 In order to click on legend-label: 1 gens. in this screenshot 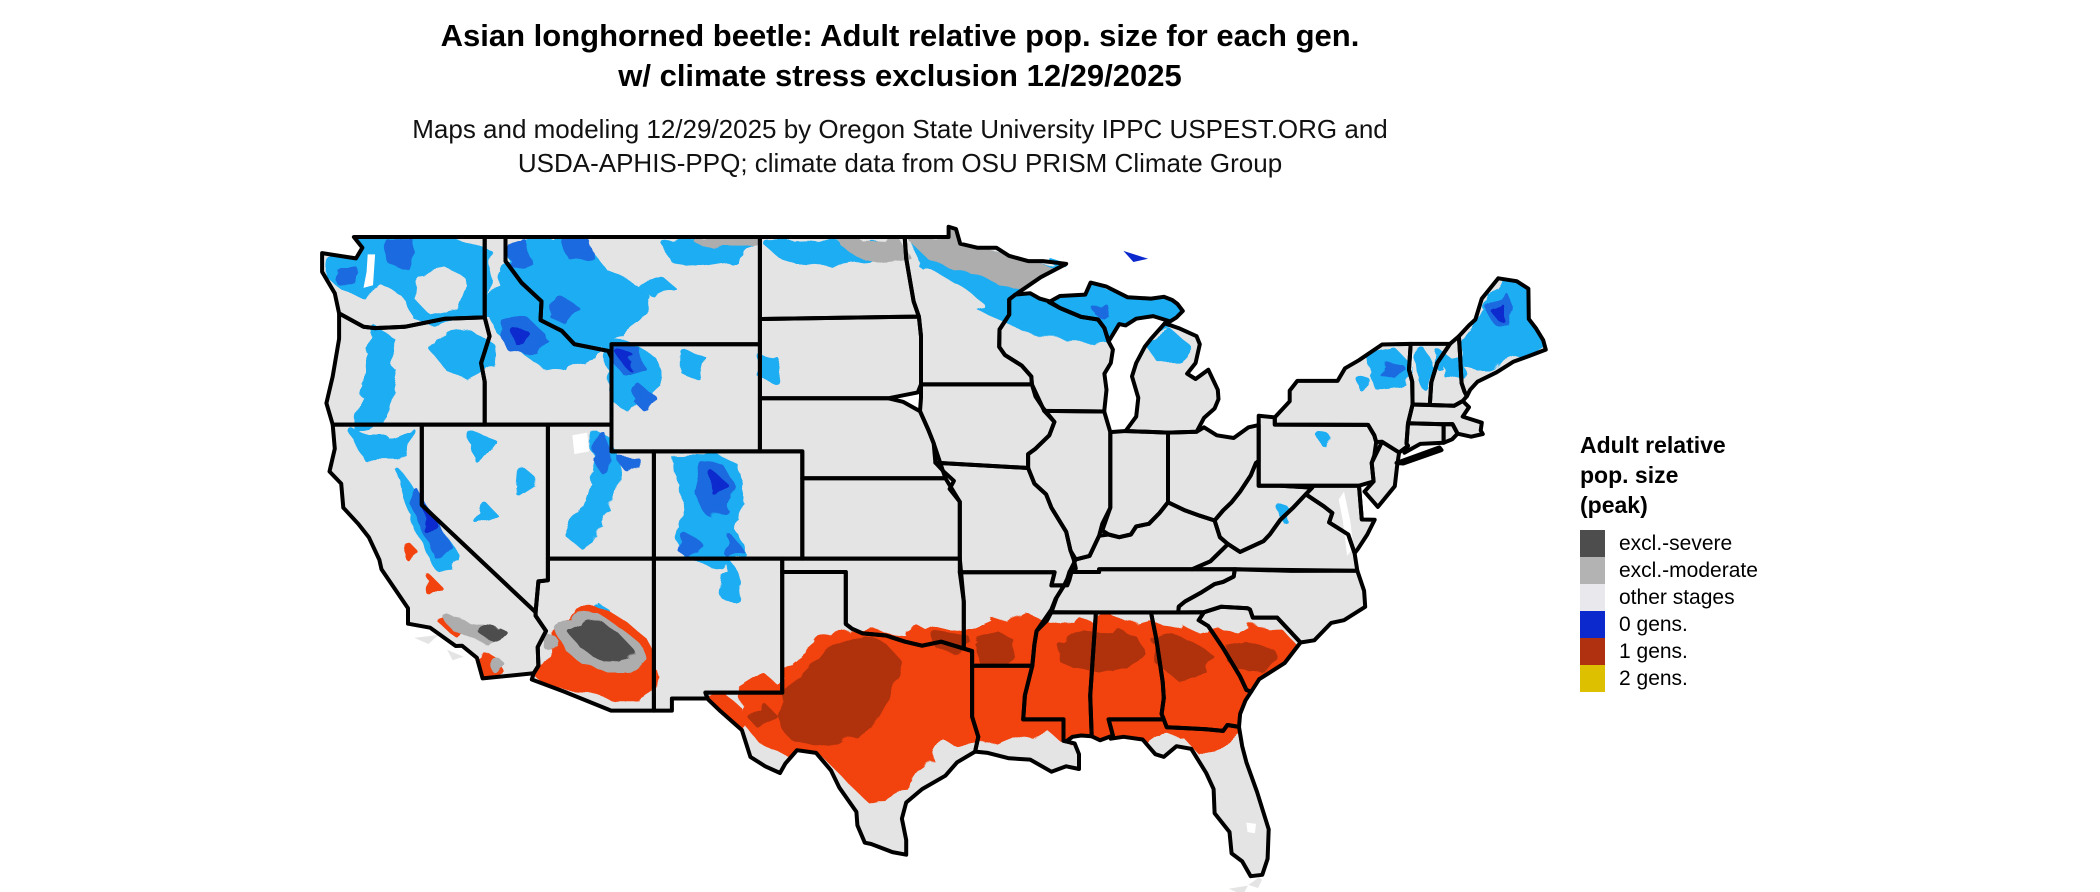, I will do `click(1653, 651)`.